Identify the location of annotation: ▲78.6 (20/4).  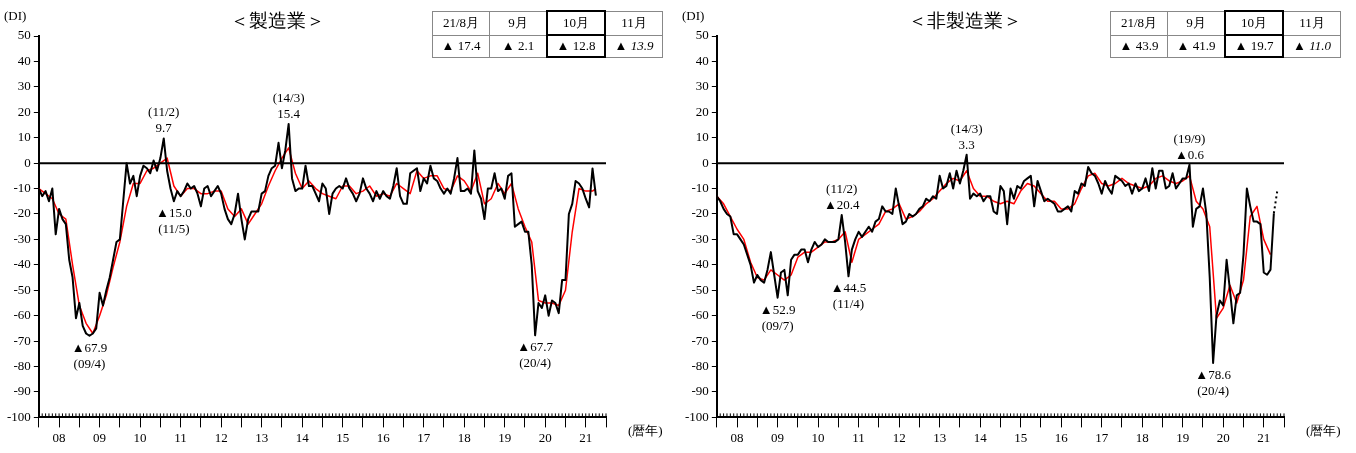
(1213, 382).